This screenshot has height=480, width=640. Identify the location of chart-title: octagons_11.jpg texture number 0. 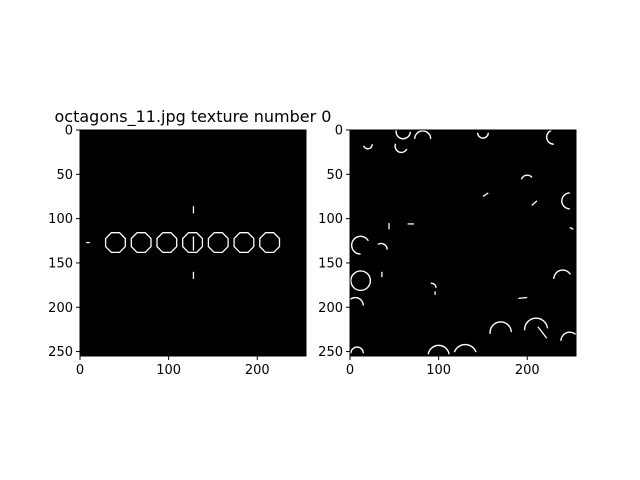
(193, 117).